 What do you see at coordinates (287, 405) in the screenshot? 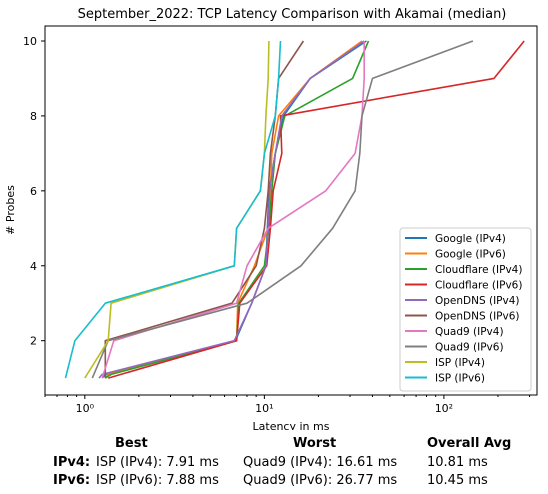
I see `x-axis-ticks: 10⁰ 10¹ 10²` at bounding box center [287, 405].